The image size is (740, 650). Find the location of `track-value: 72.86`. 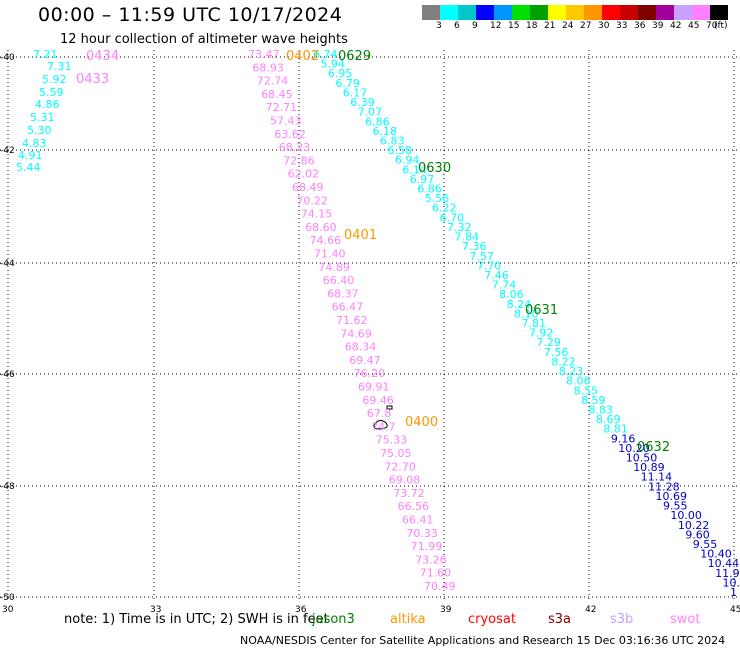

track-value: 72.86 is located at coordinates (299, 160).